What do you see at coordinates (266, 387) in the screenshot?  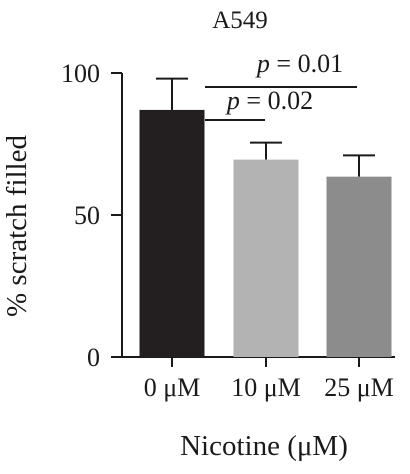 I see `x-tick-label: 10 μM` at bounding box center [266, 387].